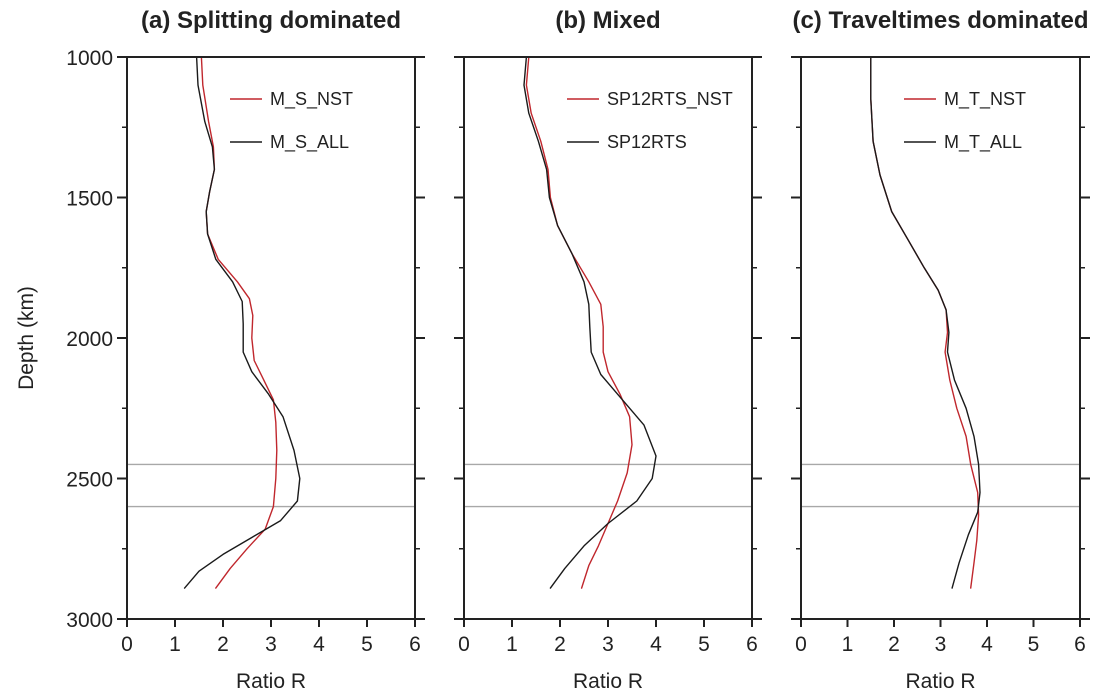 The image size is (1105, 697). I want to click on legend-label-2: M_S_ALL, so click(309, 142).